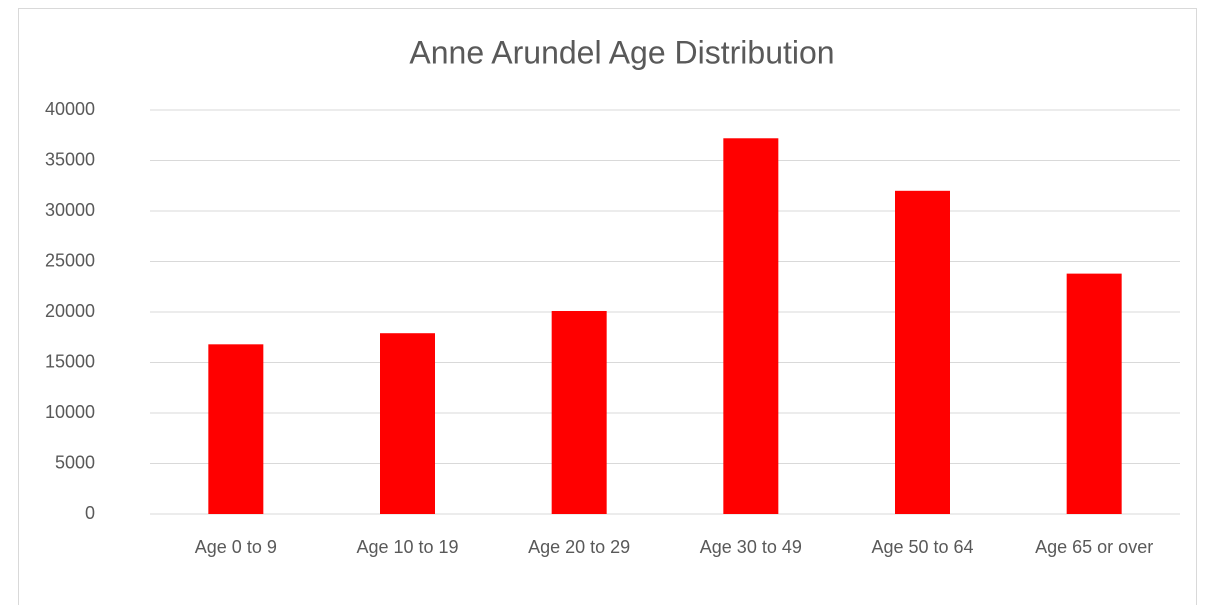 The width and height of the screenshot is (1215, 605). Describe the element at coordinates (70, 210) in the screenshot. I see `y-tick-label: 30000` at that location.